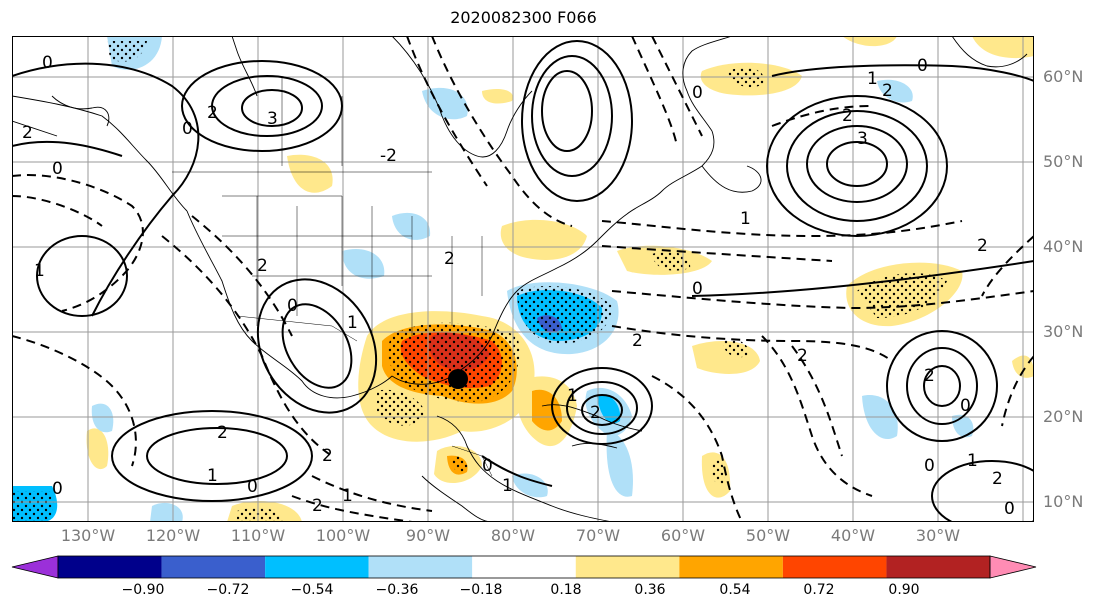 This screenshot has height=613, width=1105. Describe the element at coordinates (1063, 76) in the screenshot. I see `lat-label: 60°N` at that location.